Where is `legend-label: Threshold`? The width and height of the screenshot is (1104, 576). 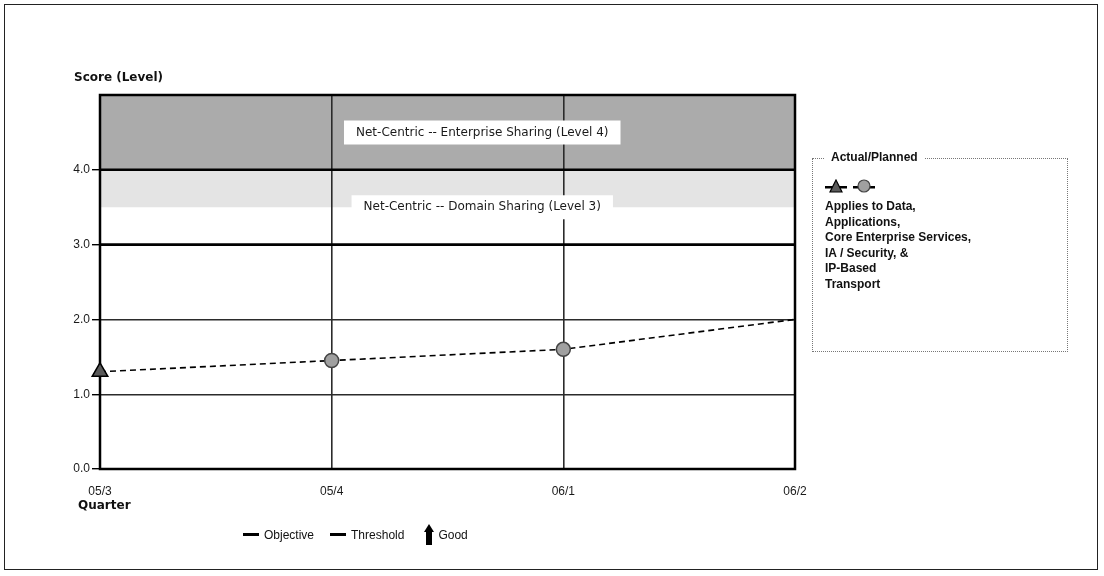
legend-label: Threshold is located at coordinates (378, 534).